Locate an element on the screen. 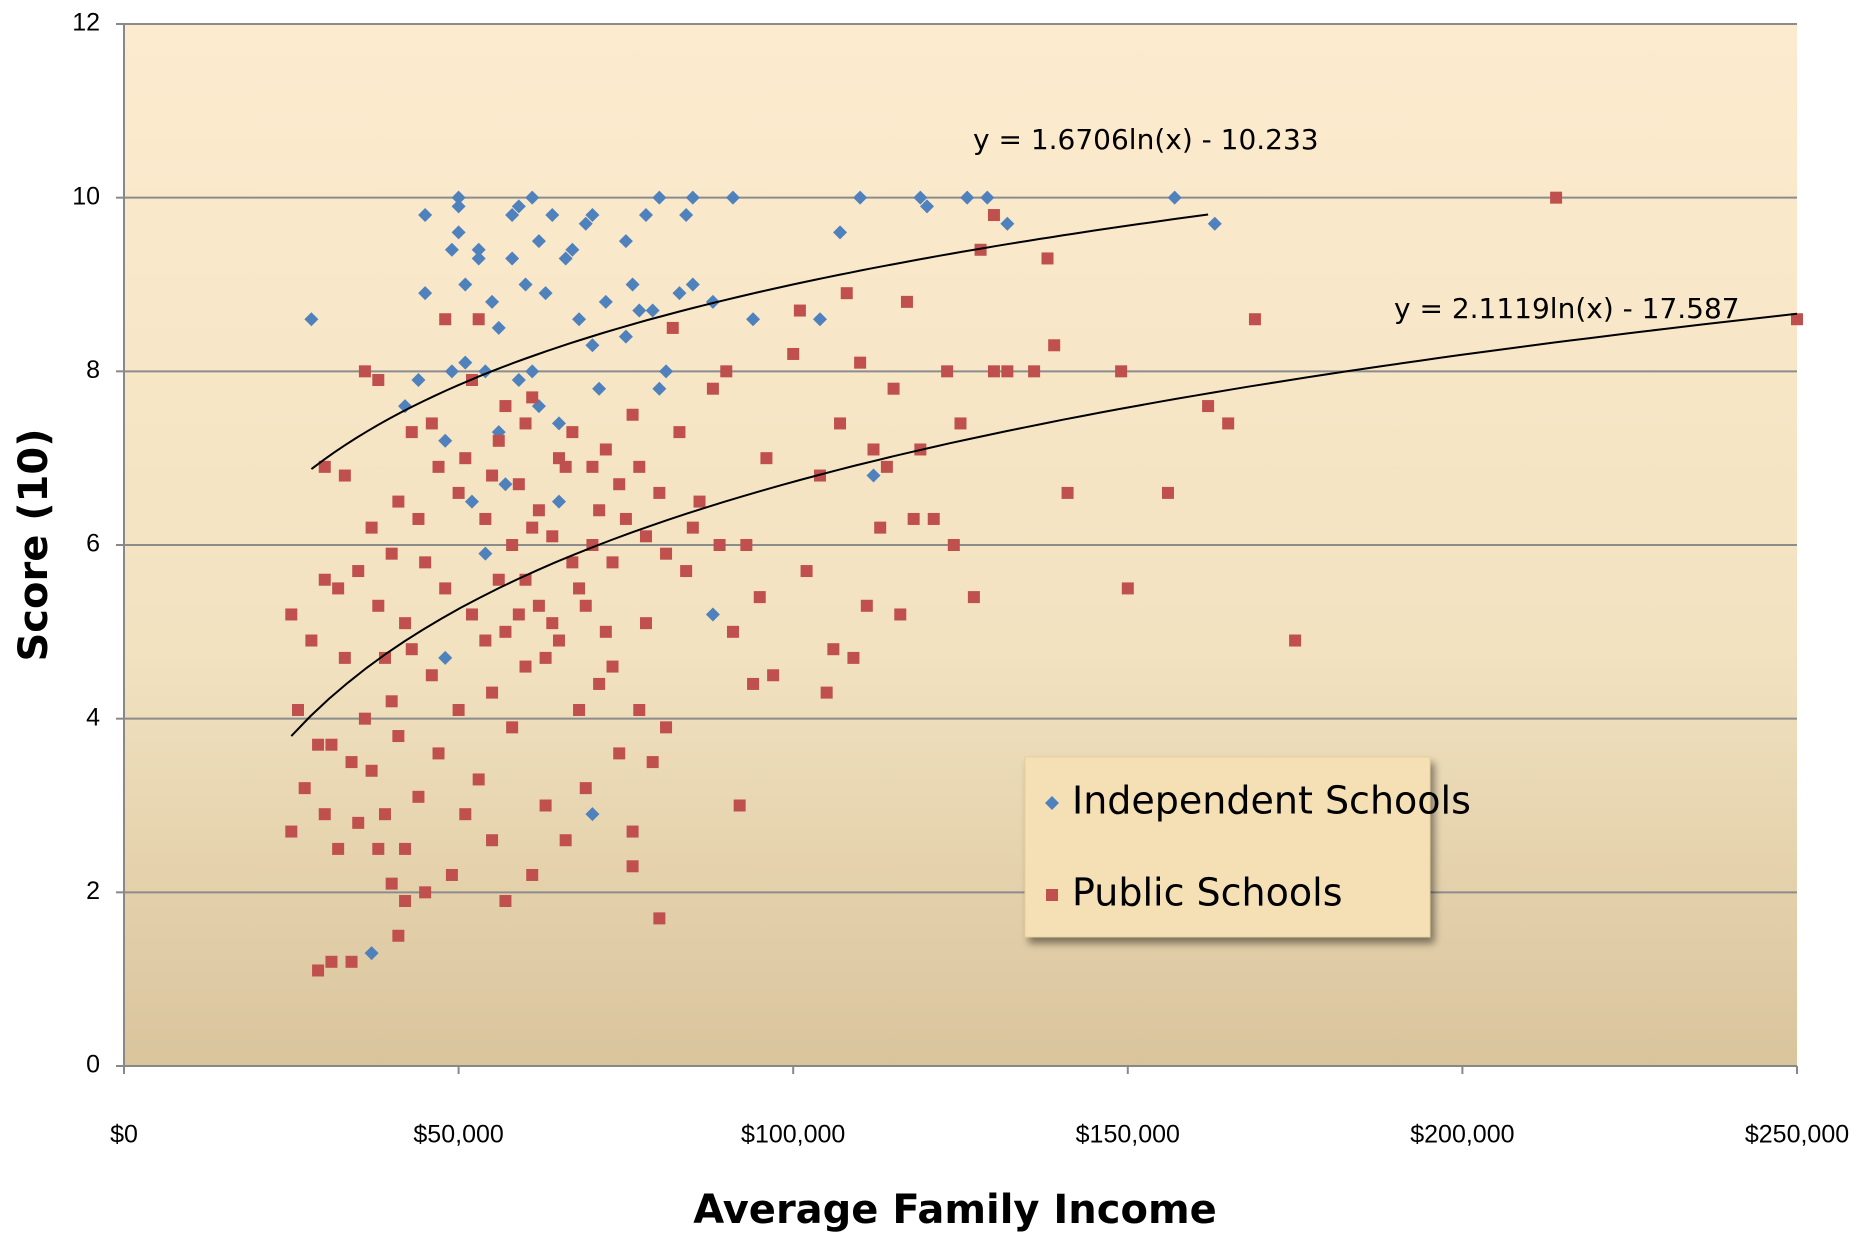  y-tick-label: 10 is located at coordinates (86, 196).